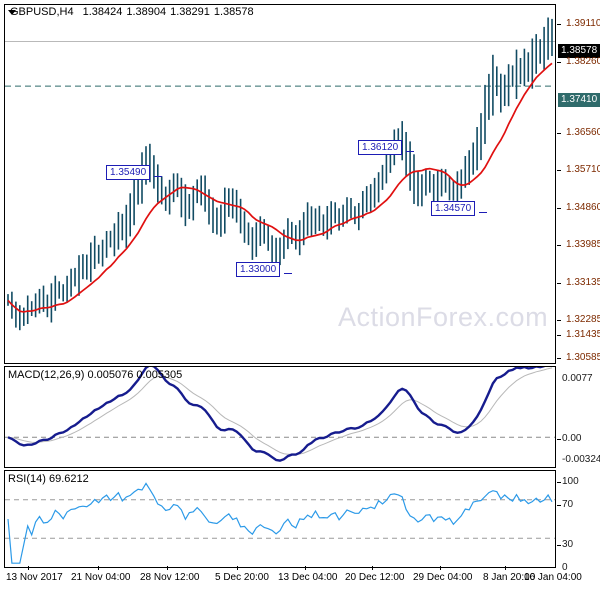 The height and width of the screenshot is (600, 600). What do you see at coordinates (280, 523) in the screenshot?
I see `rsi-series-svg` at bounding box center [280, 523].